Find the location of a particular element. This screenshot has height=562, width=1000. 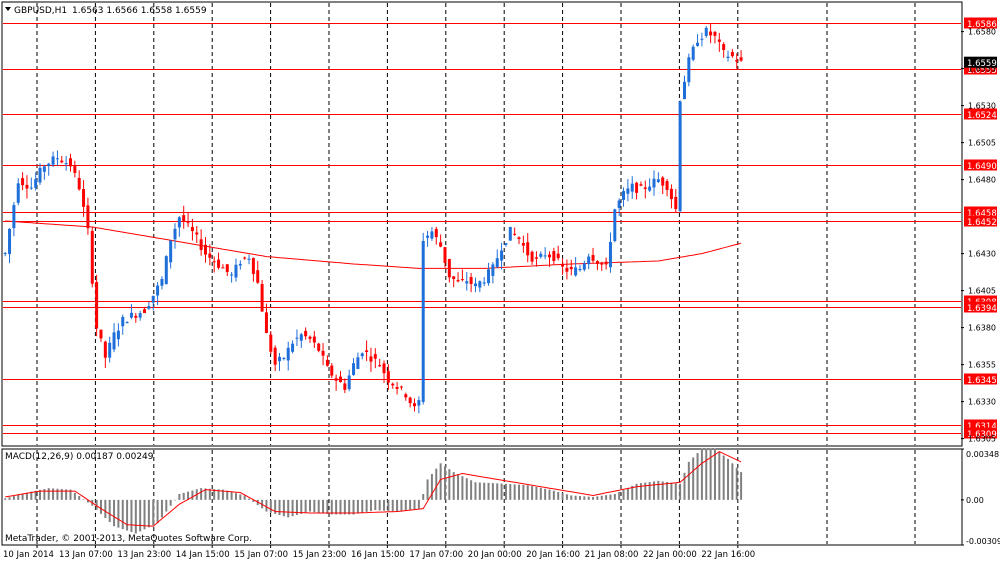

price-tick-label: 1.6330 is located at coordinates (982, 402).